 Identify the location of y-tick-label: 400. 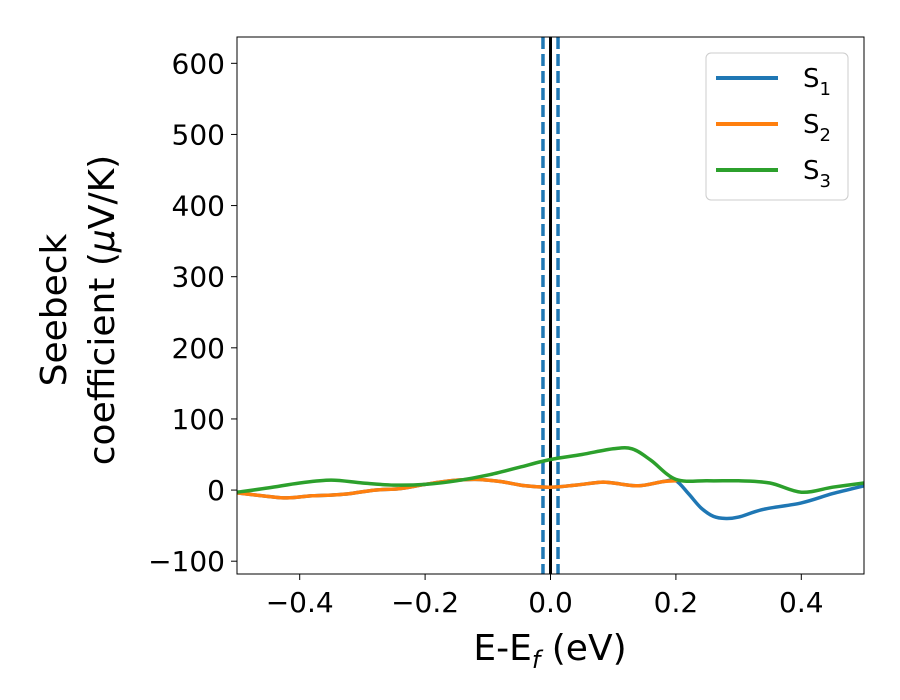
(198, 206).